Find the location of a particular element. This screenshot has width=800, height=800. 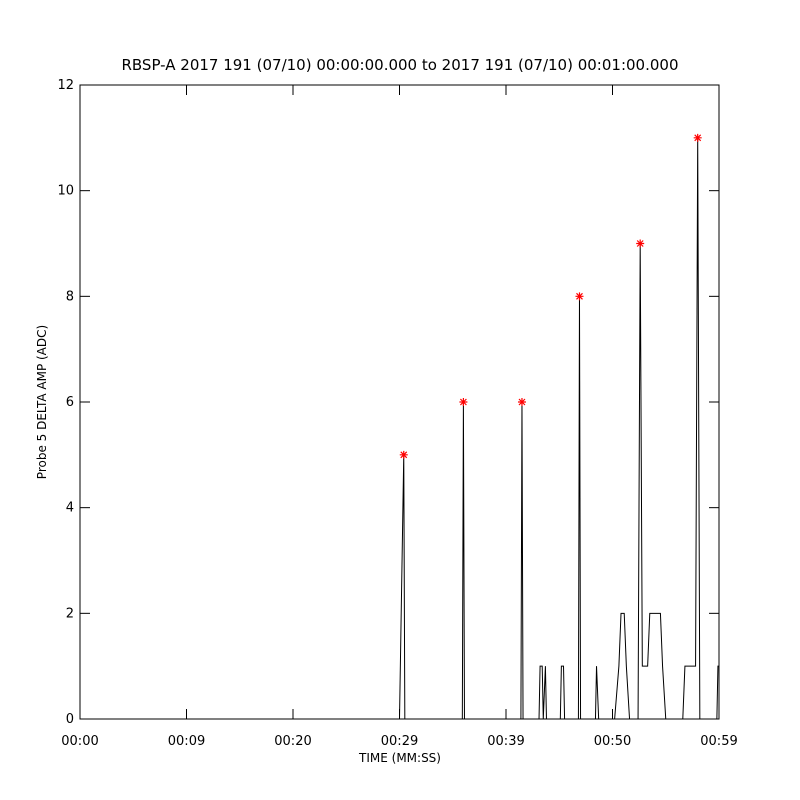

y-axis-label: Probe 5 DELTA AMP (ADC) is located at coordinates (42, 402).